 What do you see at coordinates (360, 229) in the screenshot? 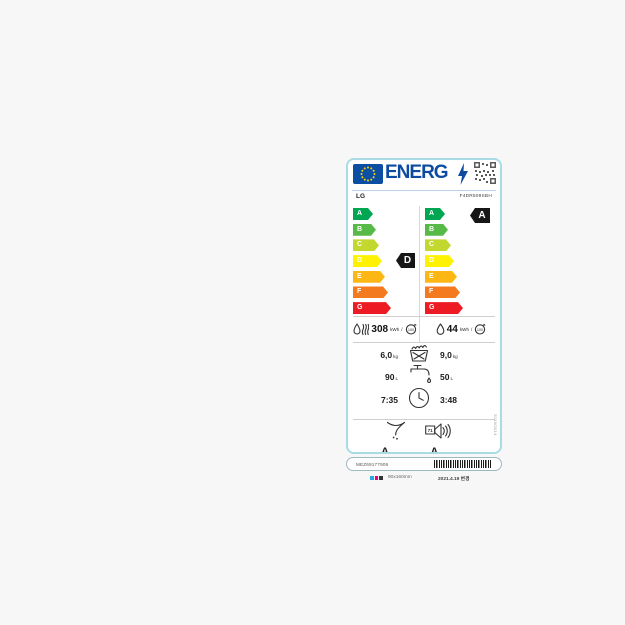
I see `class-letter: B` at bounding box center [360, 229].